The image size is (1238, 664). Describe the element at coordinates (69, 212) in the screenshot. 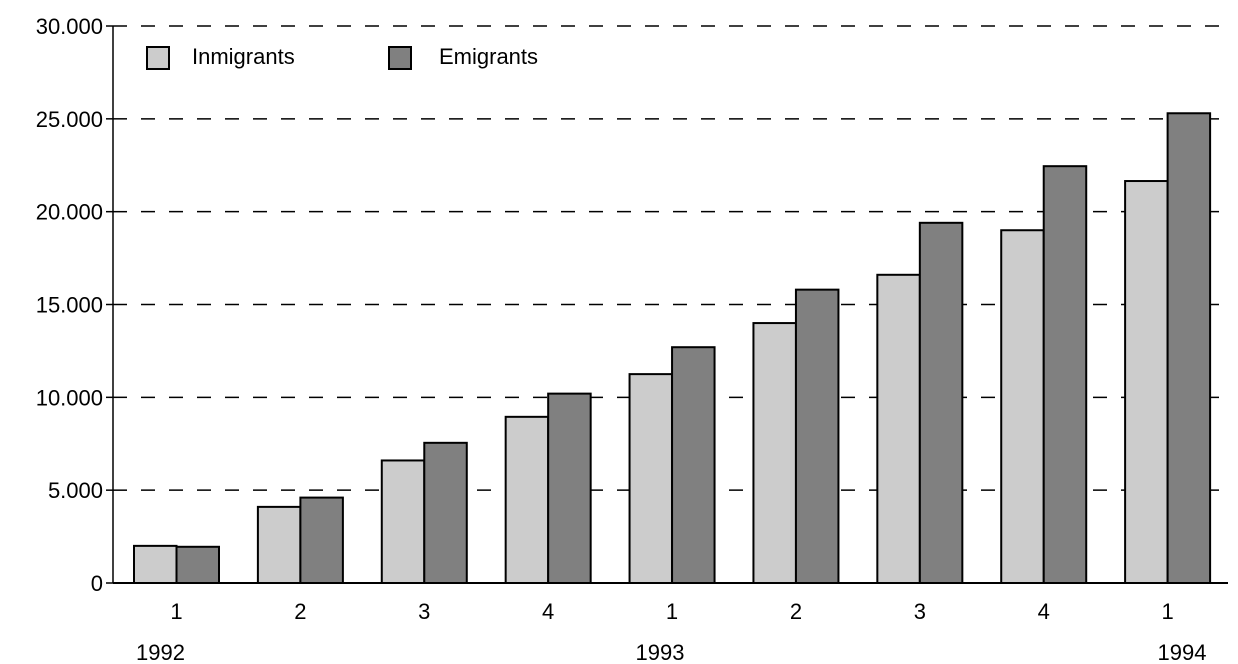

I see `y-tick-label: 20.000` at that location.